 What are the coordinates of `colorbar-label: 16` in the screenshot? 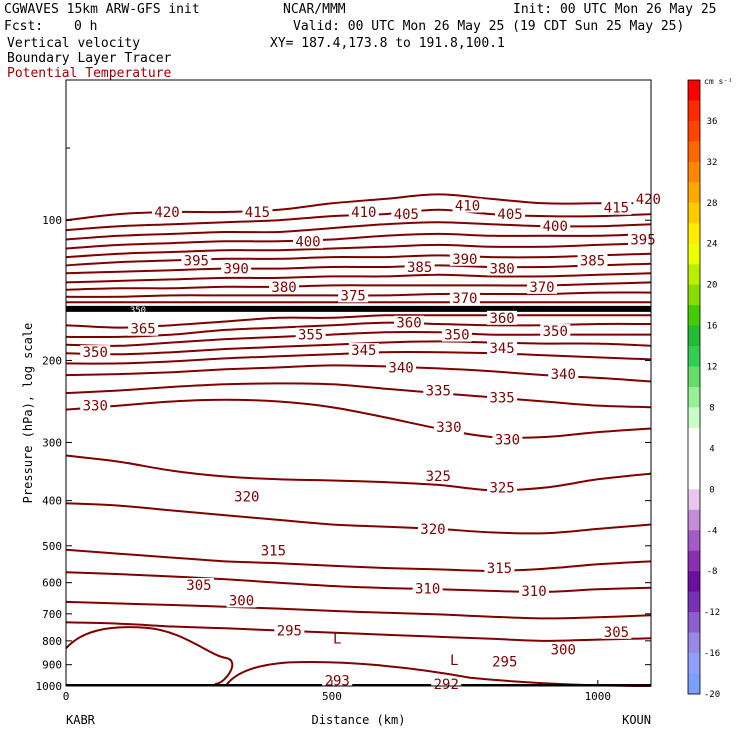 It's located at (712, 327).